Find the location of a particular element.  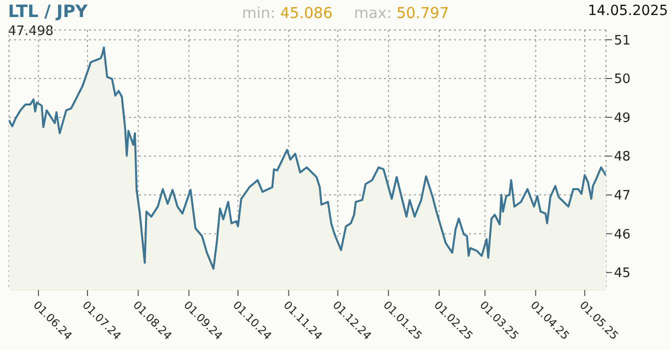

y-tick-label: 47 is located at coordinates (622, 196).